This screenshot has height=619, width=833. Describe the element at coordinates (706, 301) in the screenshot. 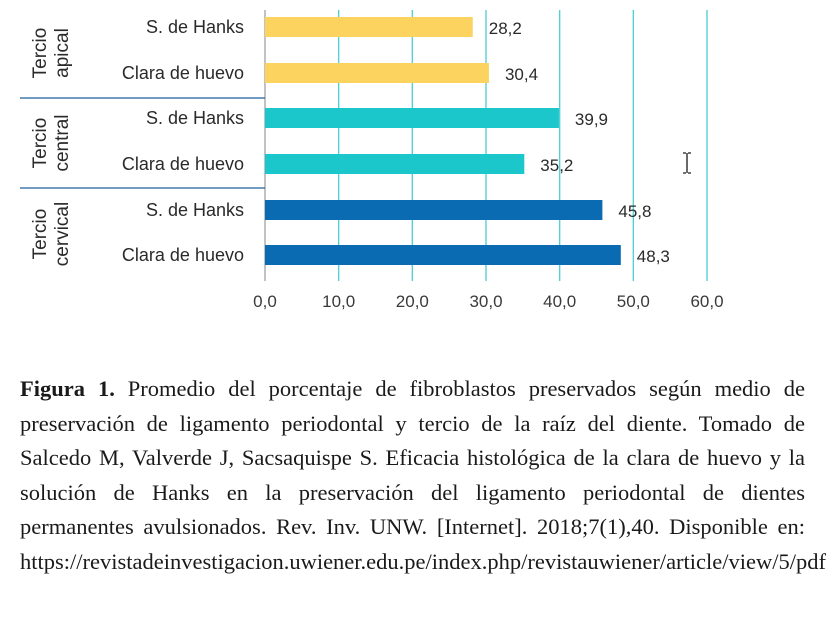

I see `x-tick-label: 60,0` at that location.